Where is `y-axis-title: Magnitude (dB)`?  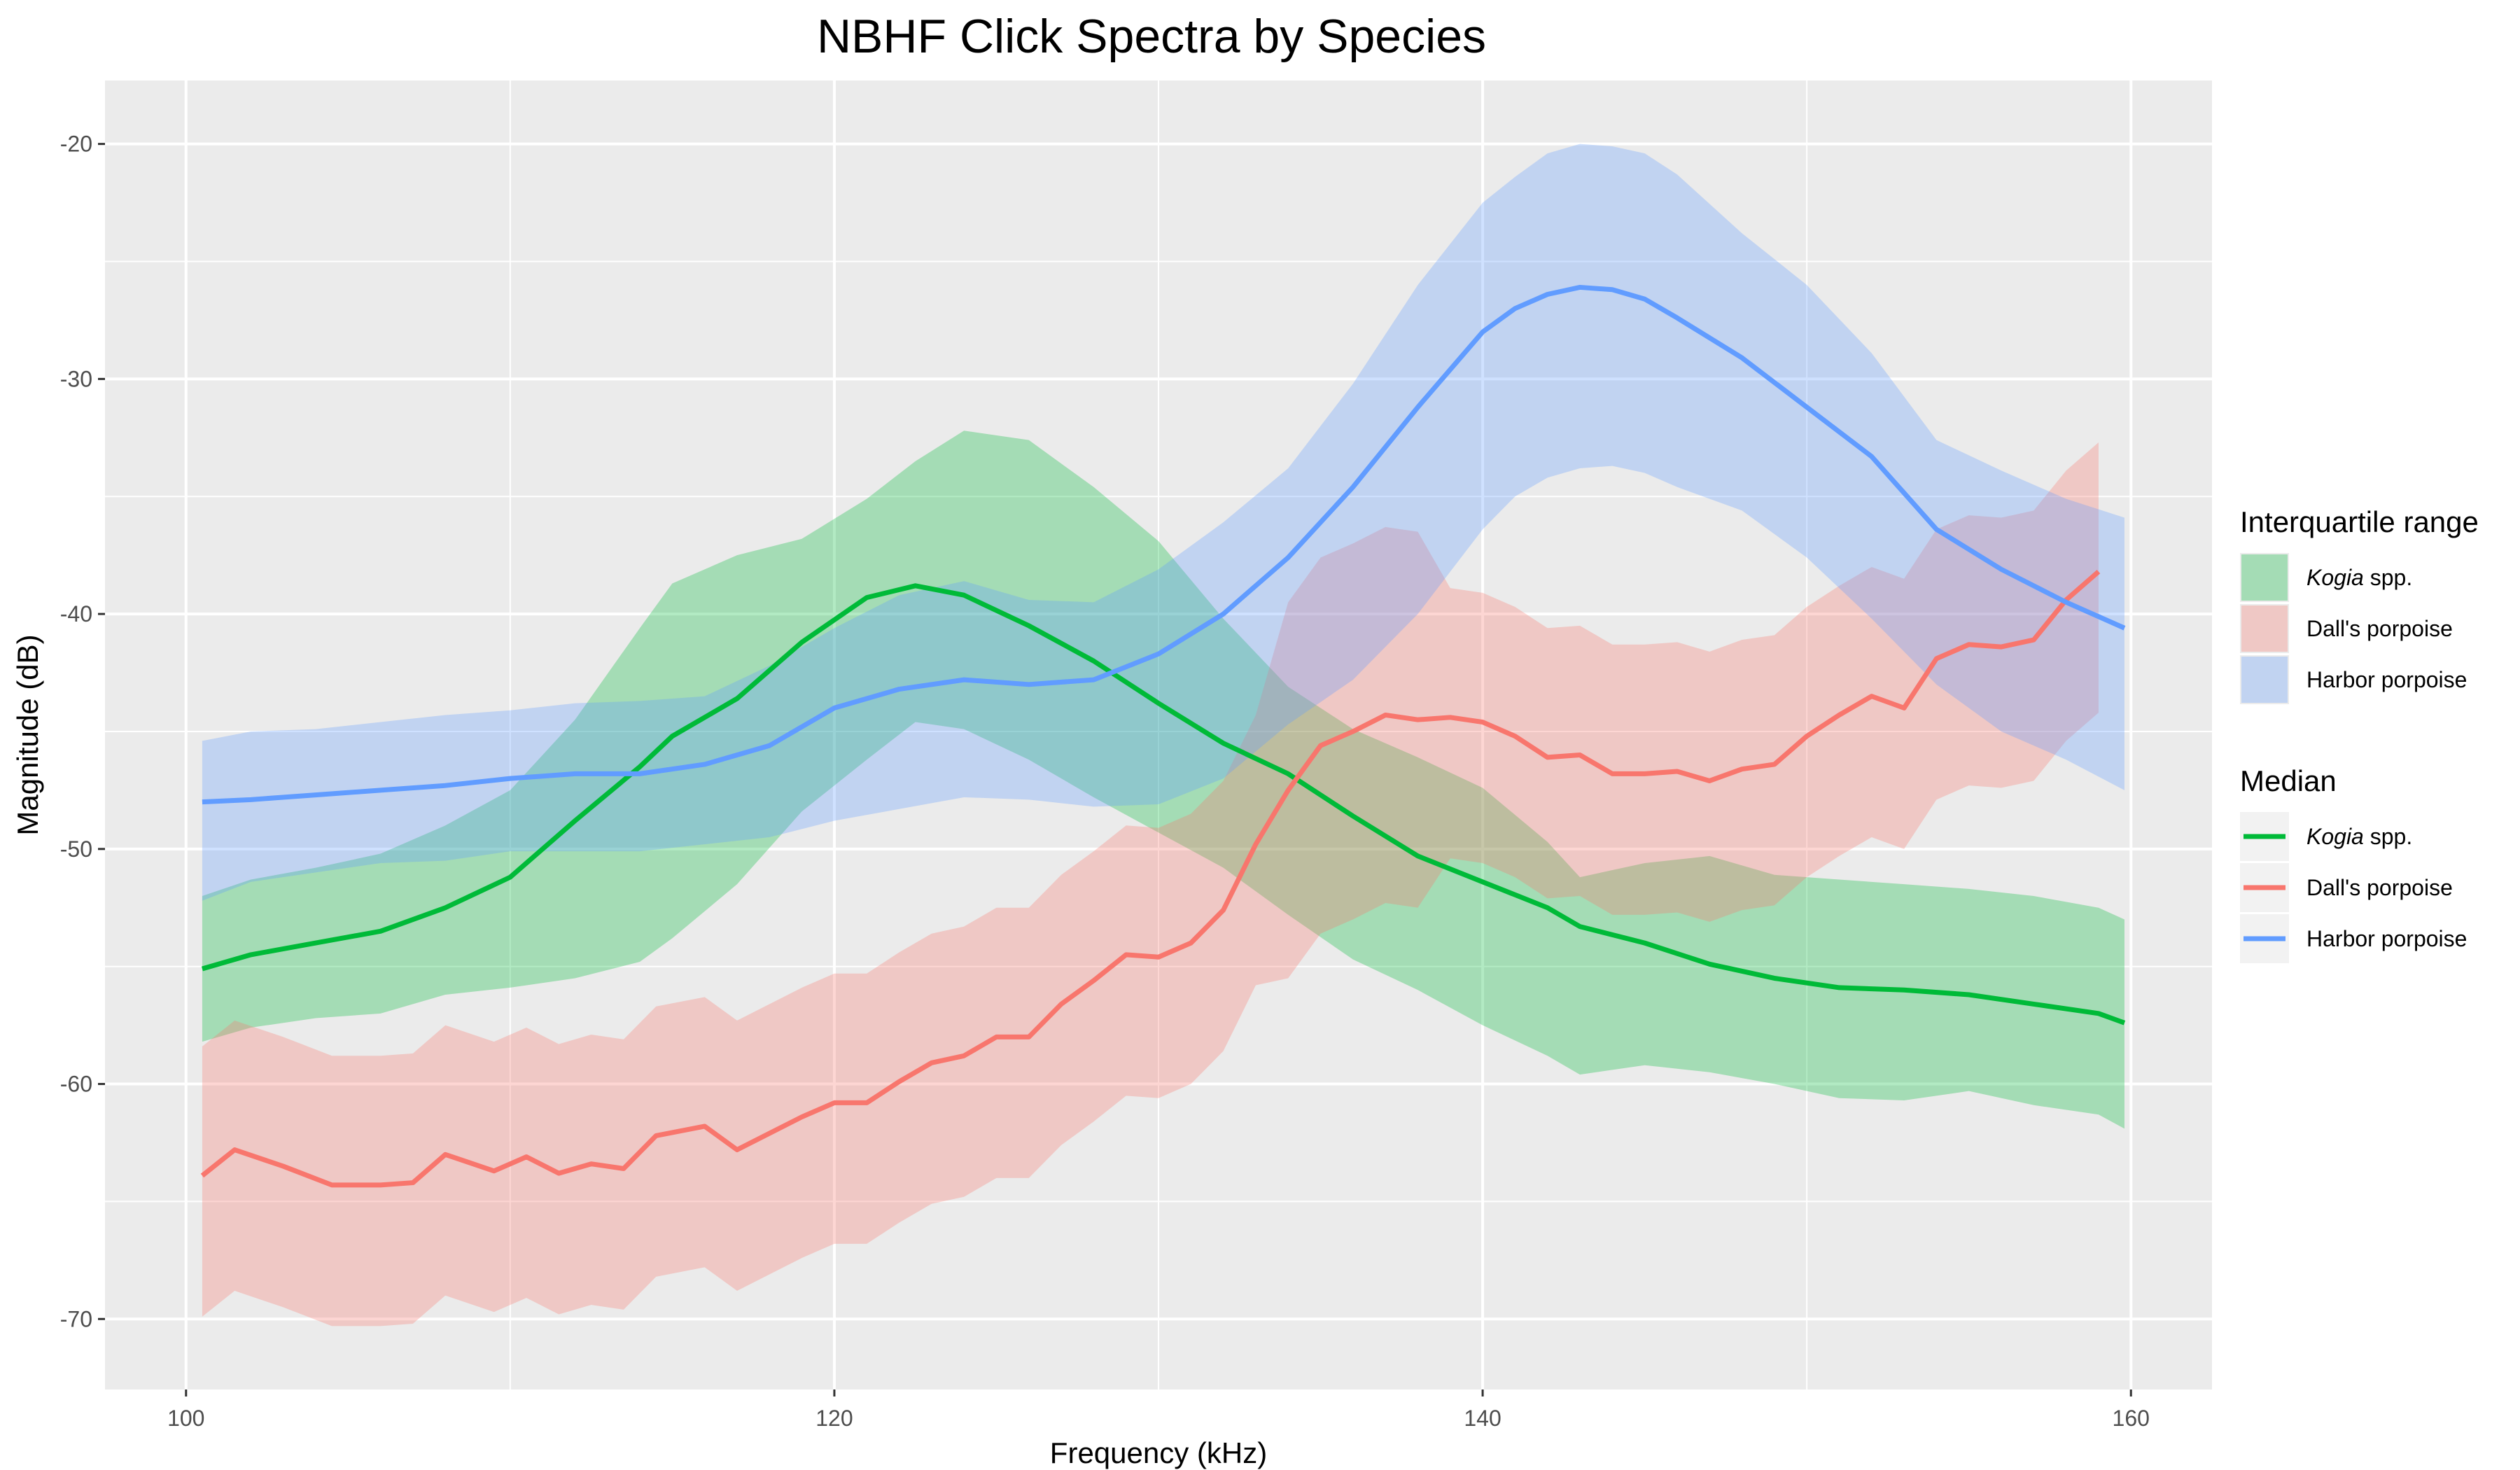 y-axis-title: Magnitude (dB) is located at coordinates (27, 734).